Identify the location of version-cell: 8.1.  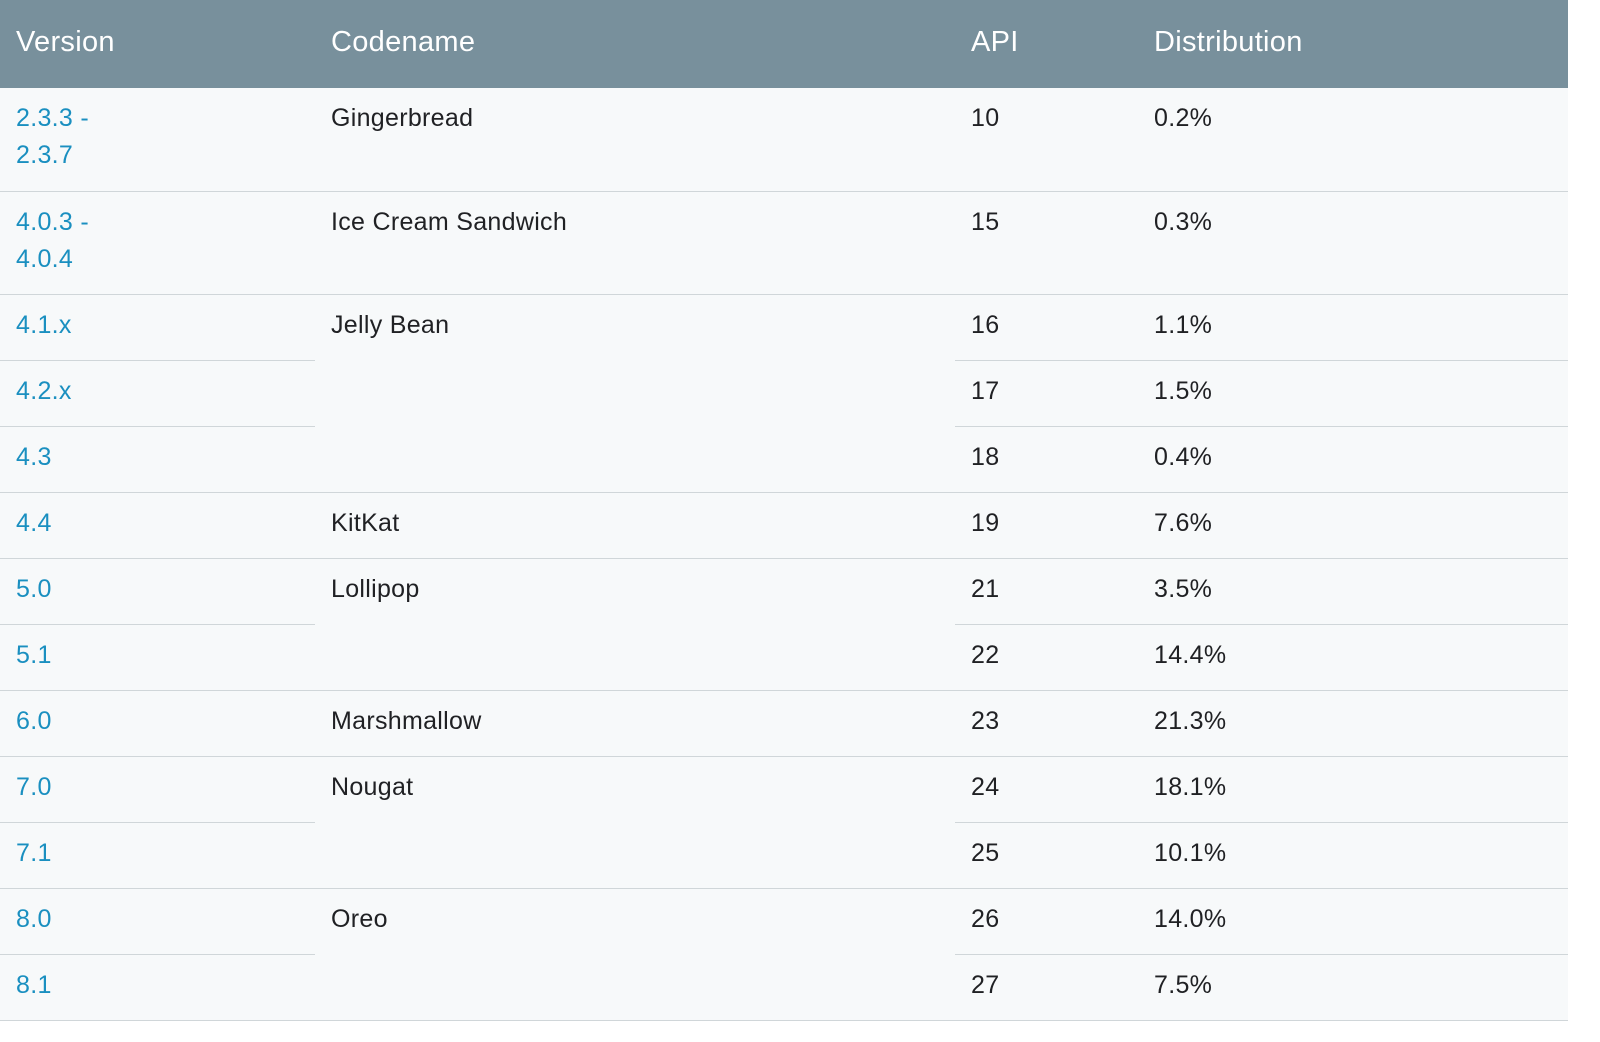
(157, 987).